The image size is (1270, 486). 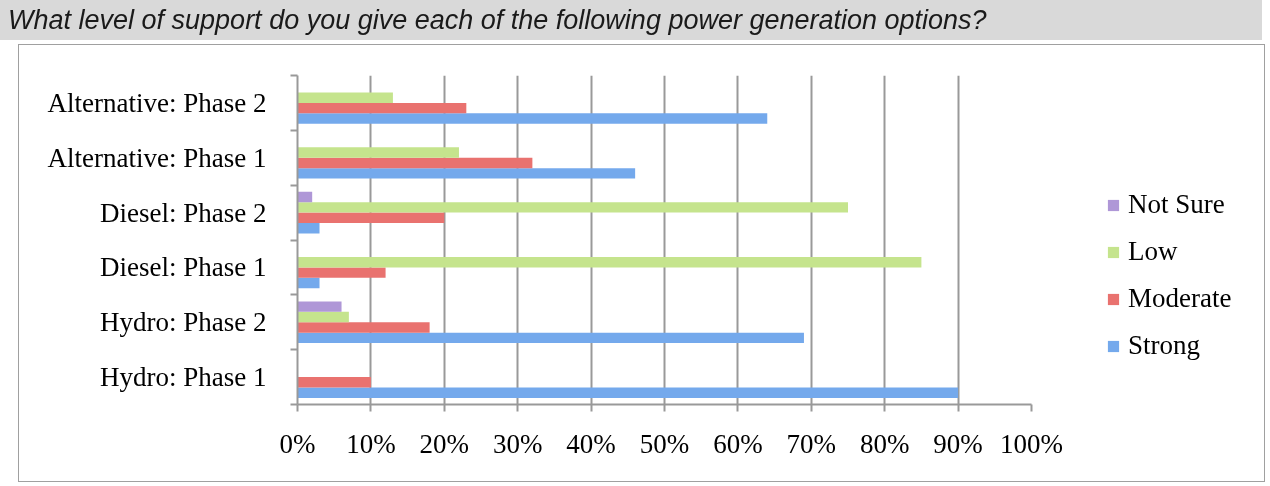 I want to click on legend-label: Strong, so click(x=1164, y=345).